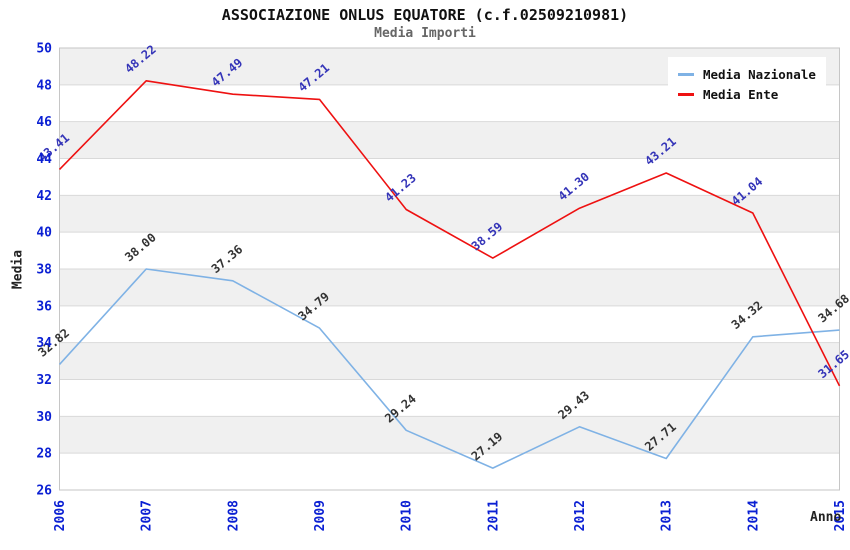 This screenshot has height=550, width=850. What do you see at coordinates (320, 515) in the screenshot?
I see `x-tick-label: 2009` at bounding box center [320, 515].